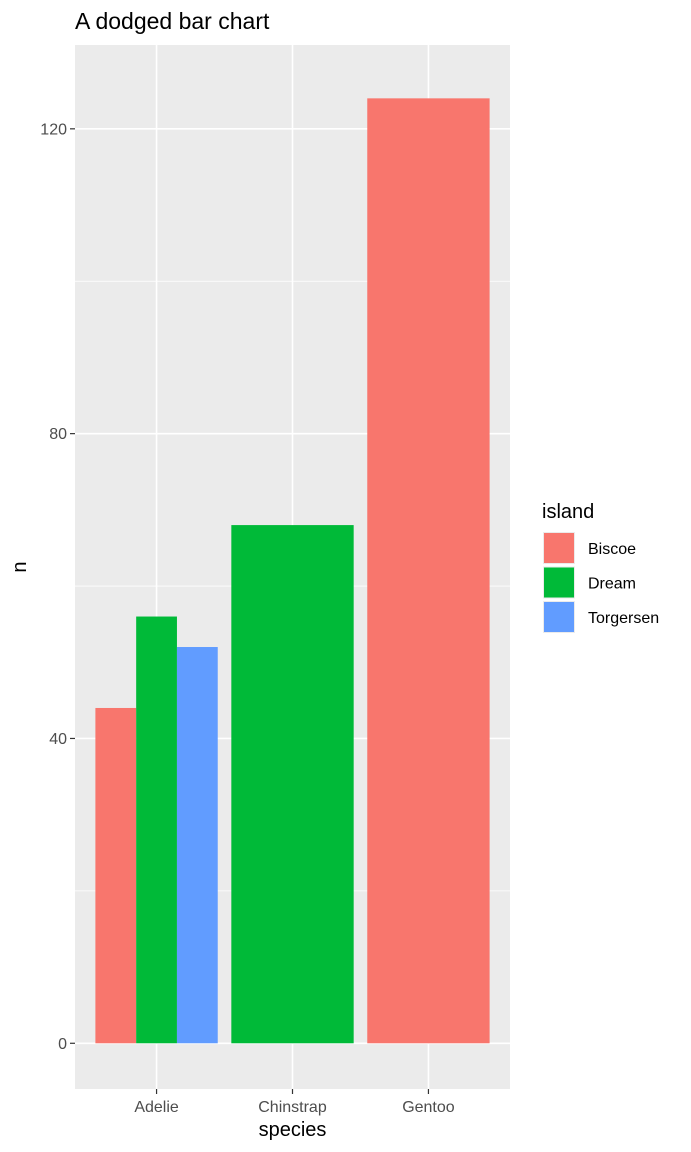 The height and width of the screenshot is (1152, 691). I want to click on legend: island Biscoe Dream Torgersen, so click(600, 567).